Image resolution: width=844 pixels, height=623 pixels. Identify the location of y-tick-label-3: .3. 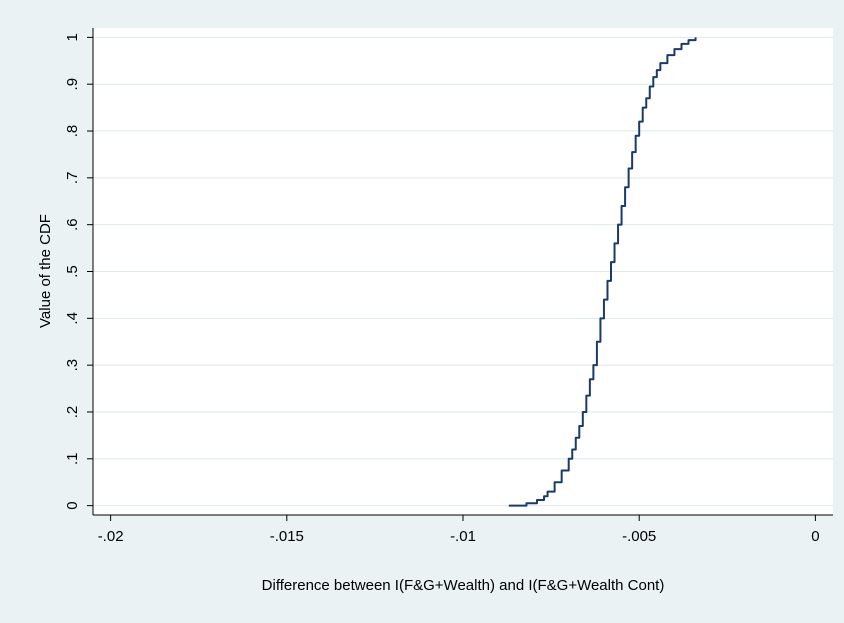
(72, 365).